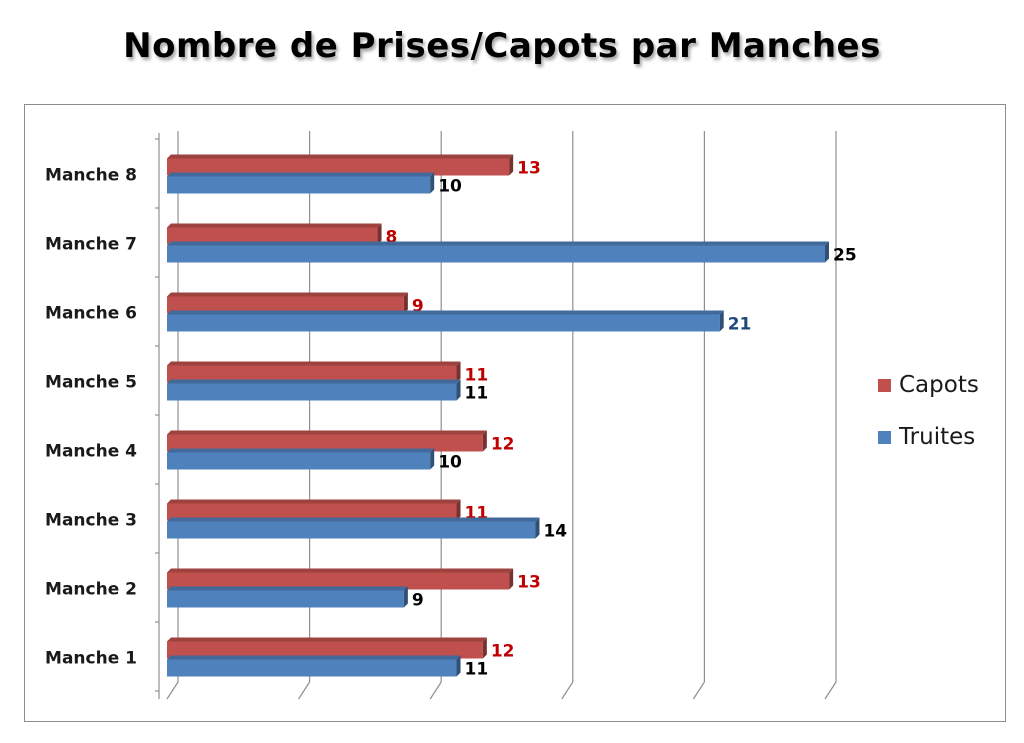 The height and width of the screenshot is (743, 1024). Describe the element at coordinates (555, 532) in the screenshot. I see `data-label: 14` at that location.